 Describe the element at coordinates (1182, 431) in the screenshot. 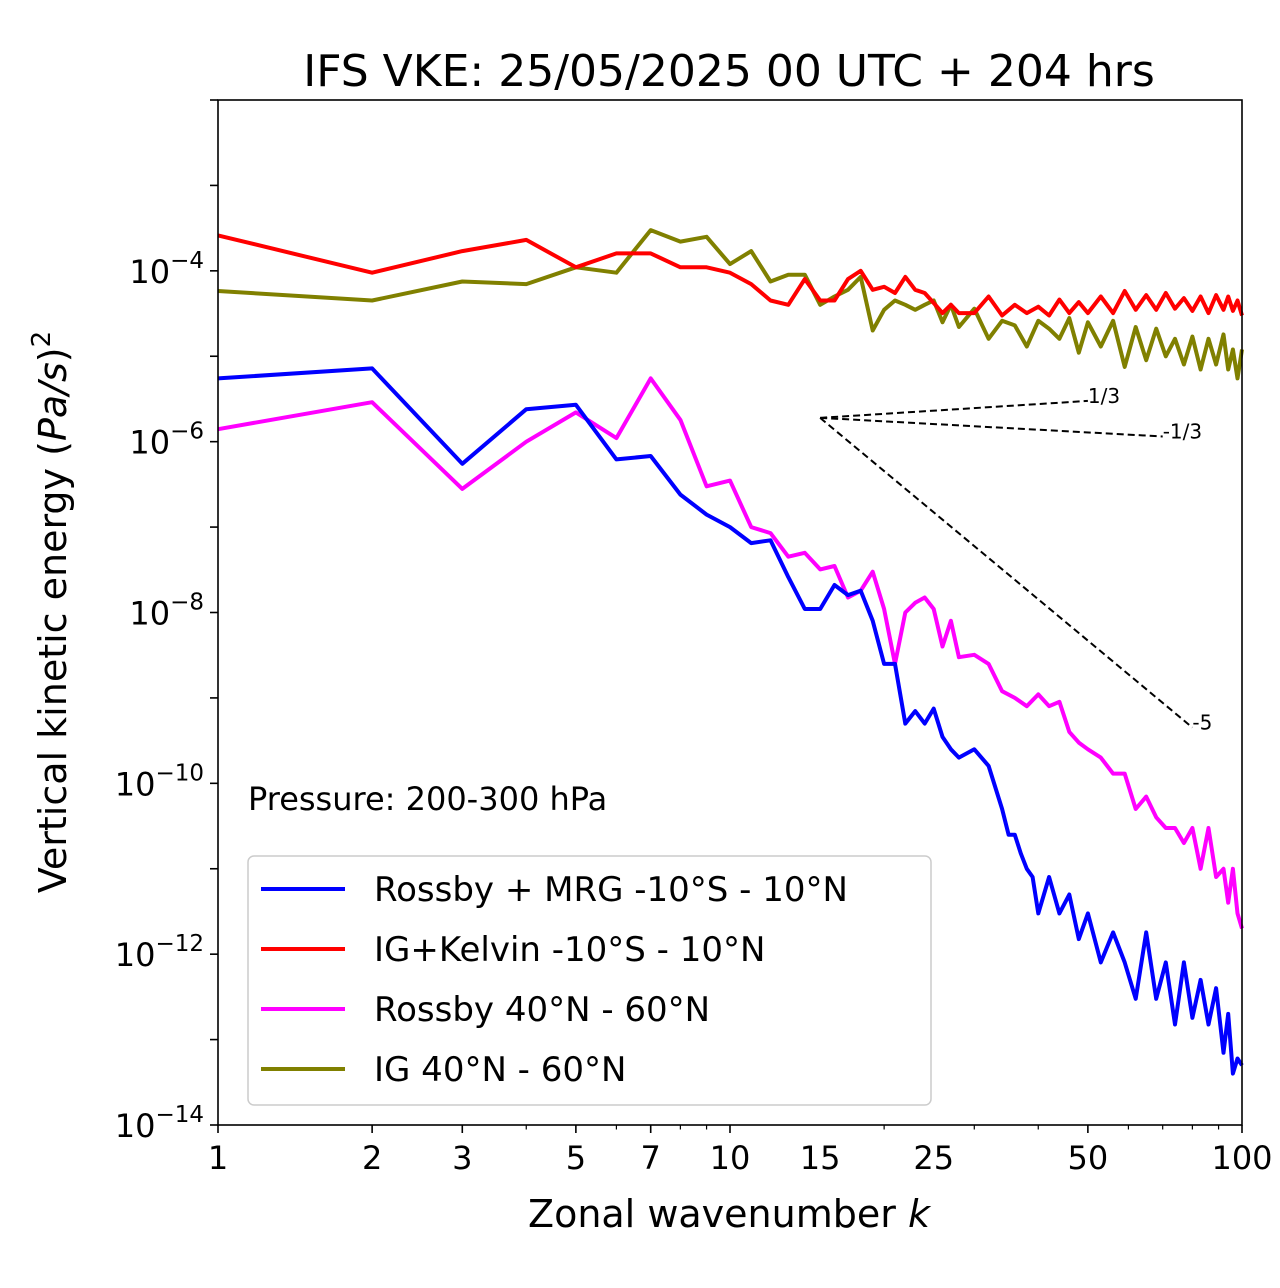

I see `slope-label-1: -1/3` at that location.